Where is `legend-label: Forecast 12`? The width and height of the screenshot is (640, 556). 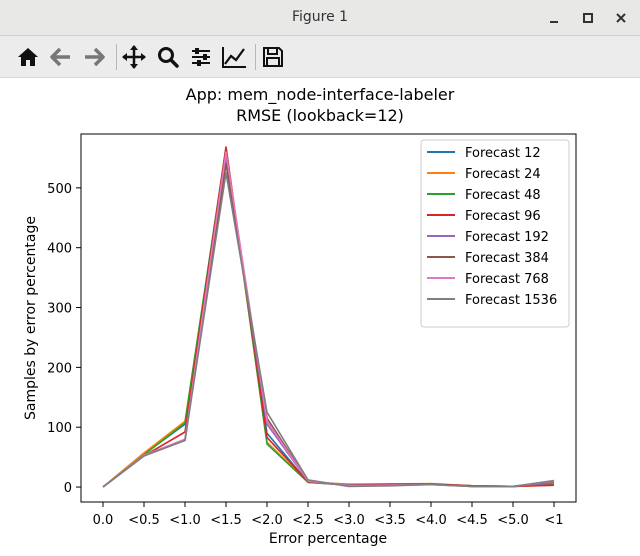
legend-label: Forecast 12 is located at coordinates (503, 153).